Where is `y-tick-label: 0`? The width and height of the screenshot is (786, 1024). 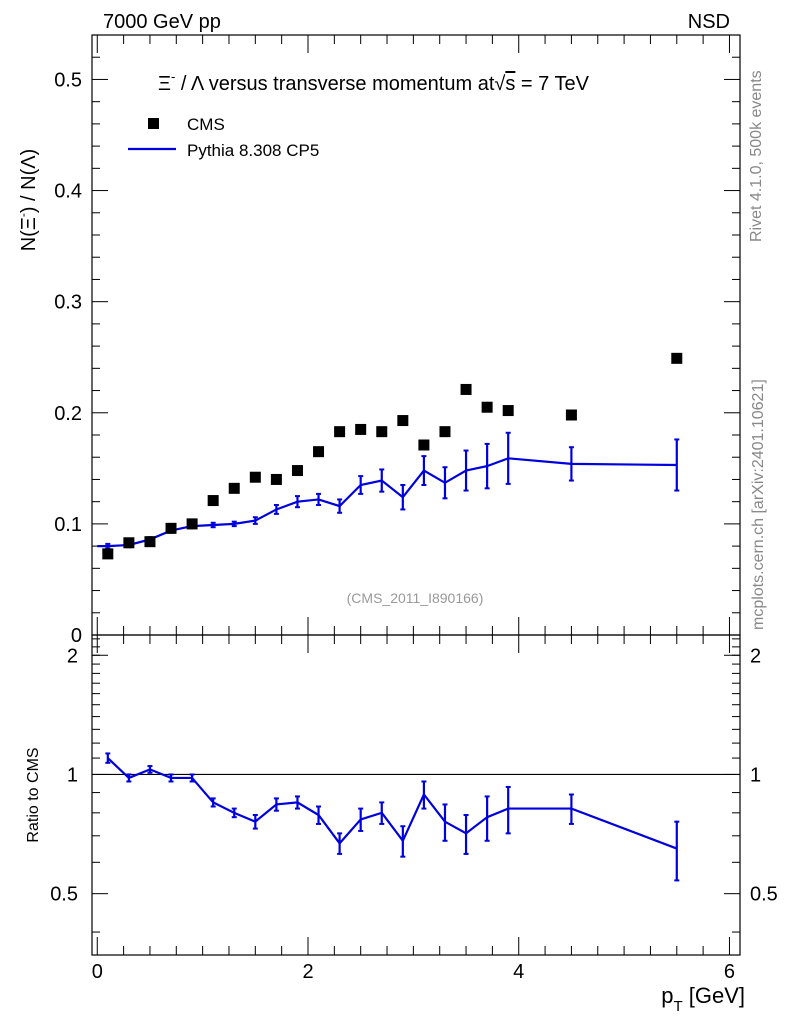 y-tick-label: 0 is located at coordinates (76, 636).